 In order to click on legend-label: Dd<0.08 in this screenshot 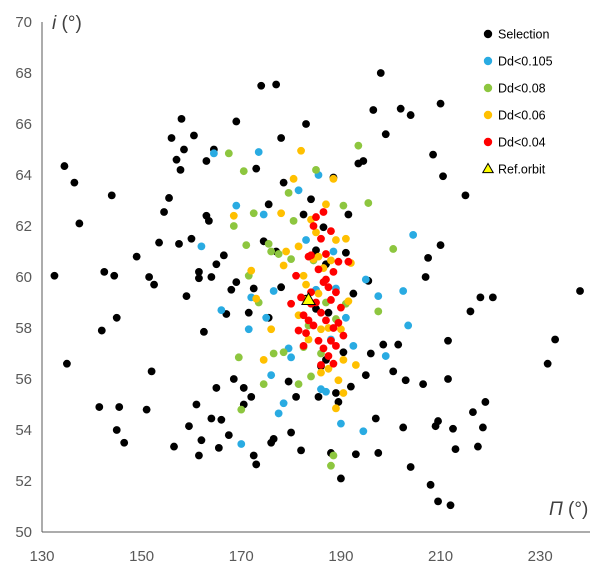, I will do `click(522, 89)`.